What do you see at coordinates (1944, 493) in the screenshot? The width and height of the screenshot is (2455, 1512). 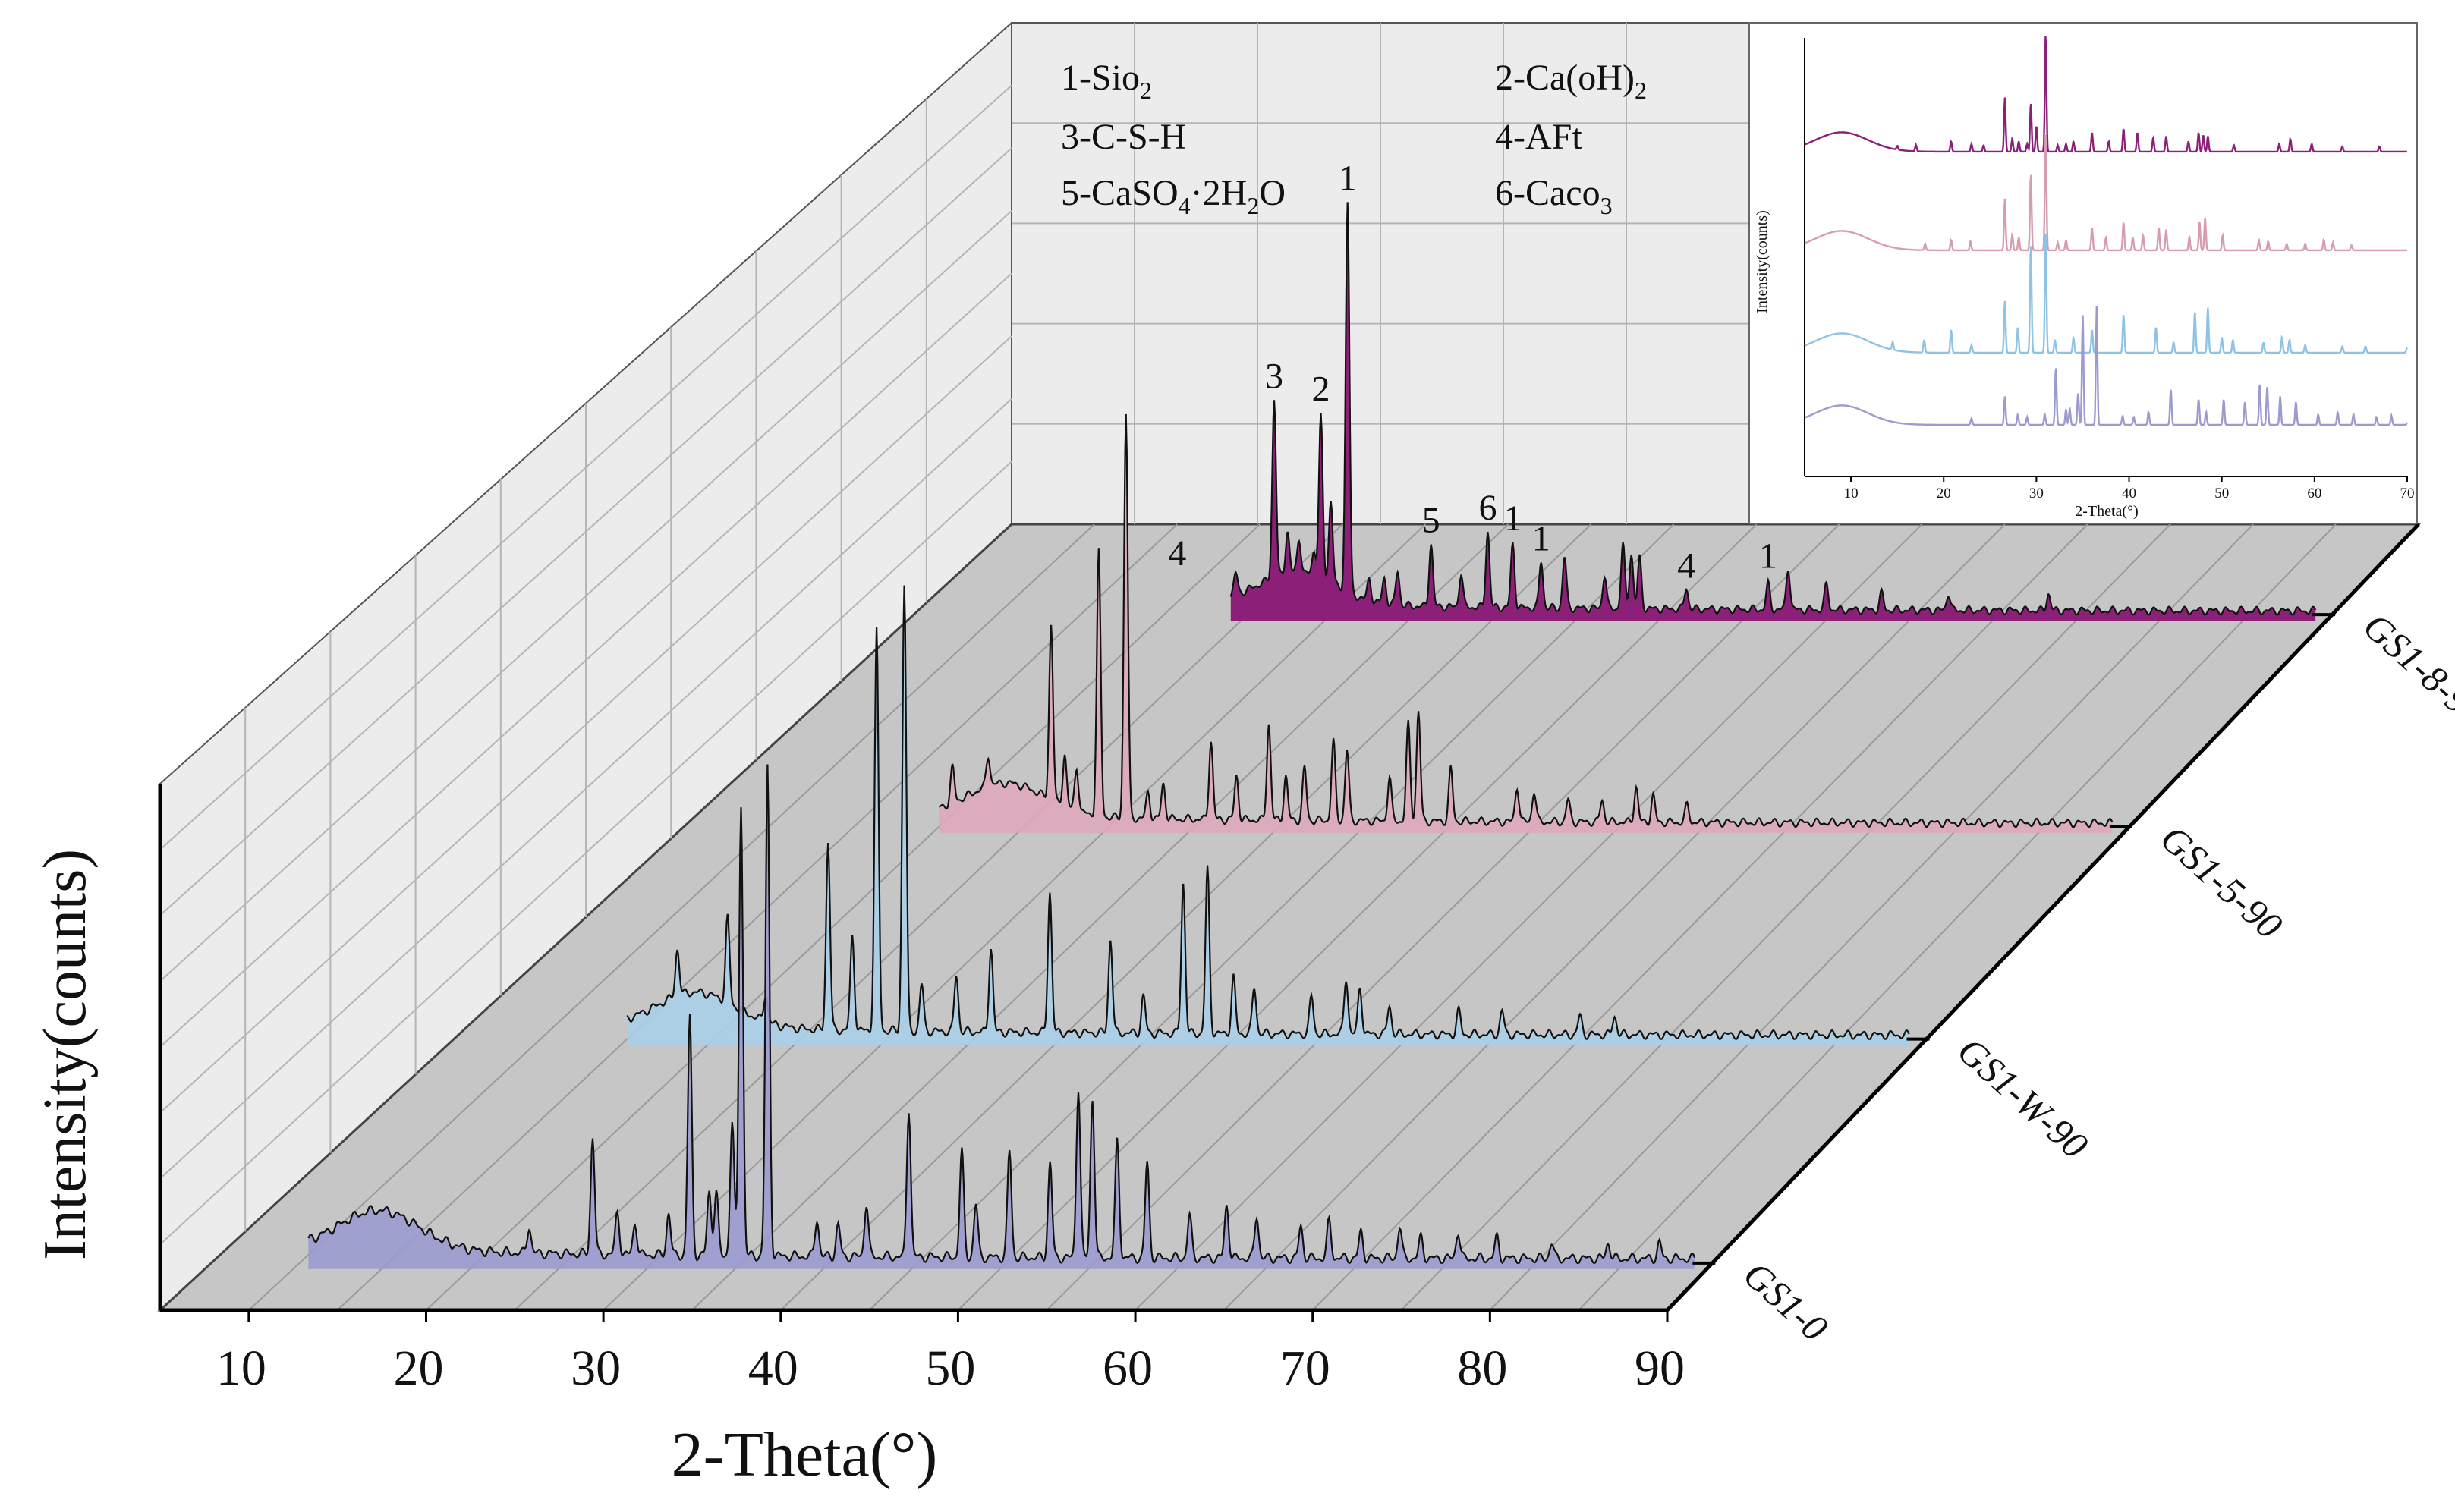 I see `inset-x-tick-label: 20` at bounding box center [1944, 493].